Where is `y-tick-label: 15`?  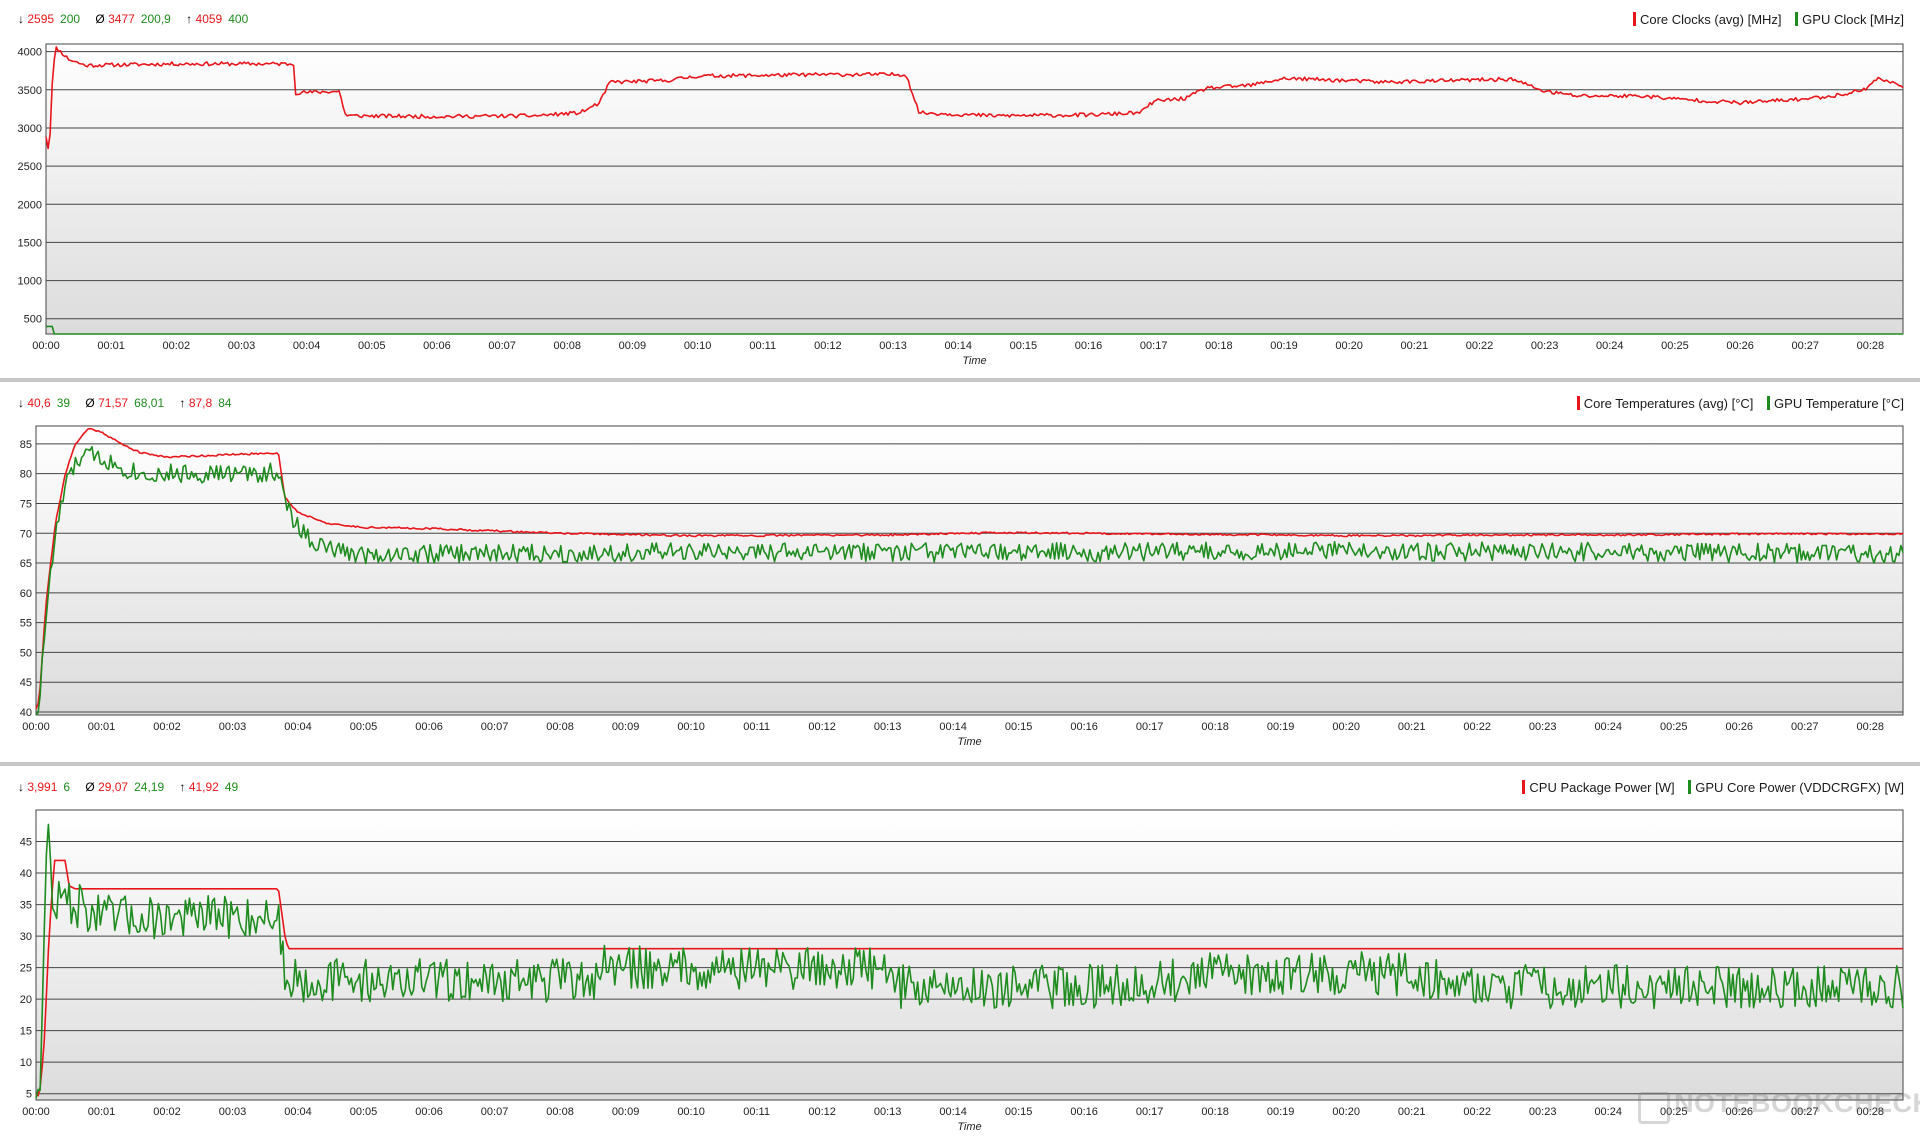 y-tick-label: 15 is located at coordinates (26, 1032).